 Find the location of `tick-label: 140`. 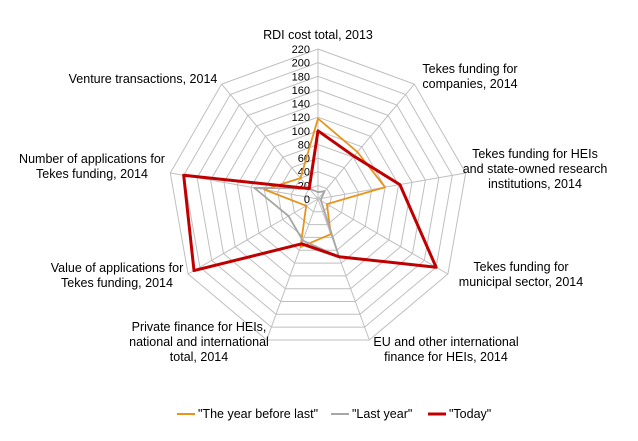

tick-label: 140 is located at coordinates (301, 105).